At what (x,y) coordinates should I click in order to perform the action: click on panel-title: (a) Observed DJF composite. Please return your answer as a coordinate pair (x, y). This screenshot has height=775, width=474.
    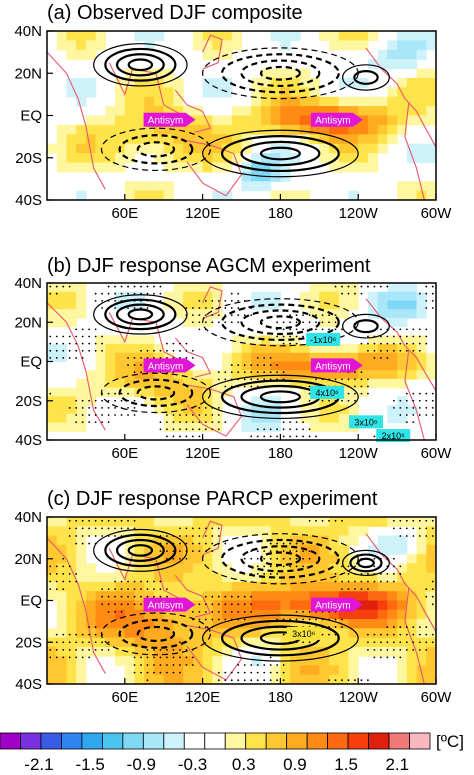
    Looking at the image, I should click on (175, 13).